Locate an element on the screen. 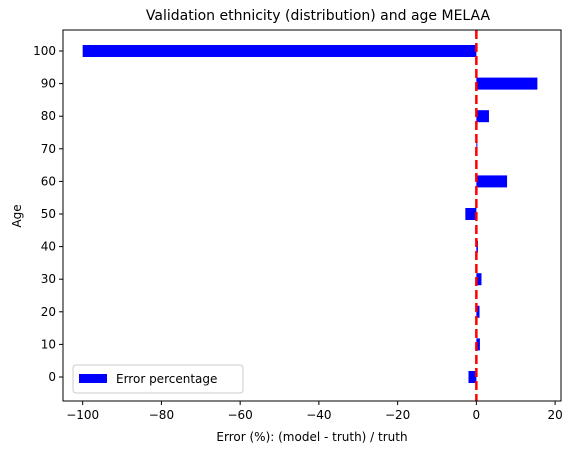  y-tick-label: 50 is located at coordinates (48, 214).